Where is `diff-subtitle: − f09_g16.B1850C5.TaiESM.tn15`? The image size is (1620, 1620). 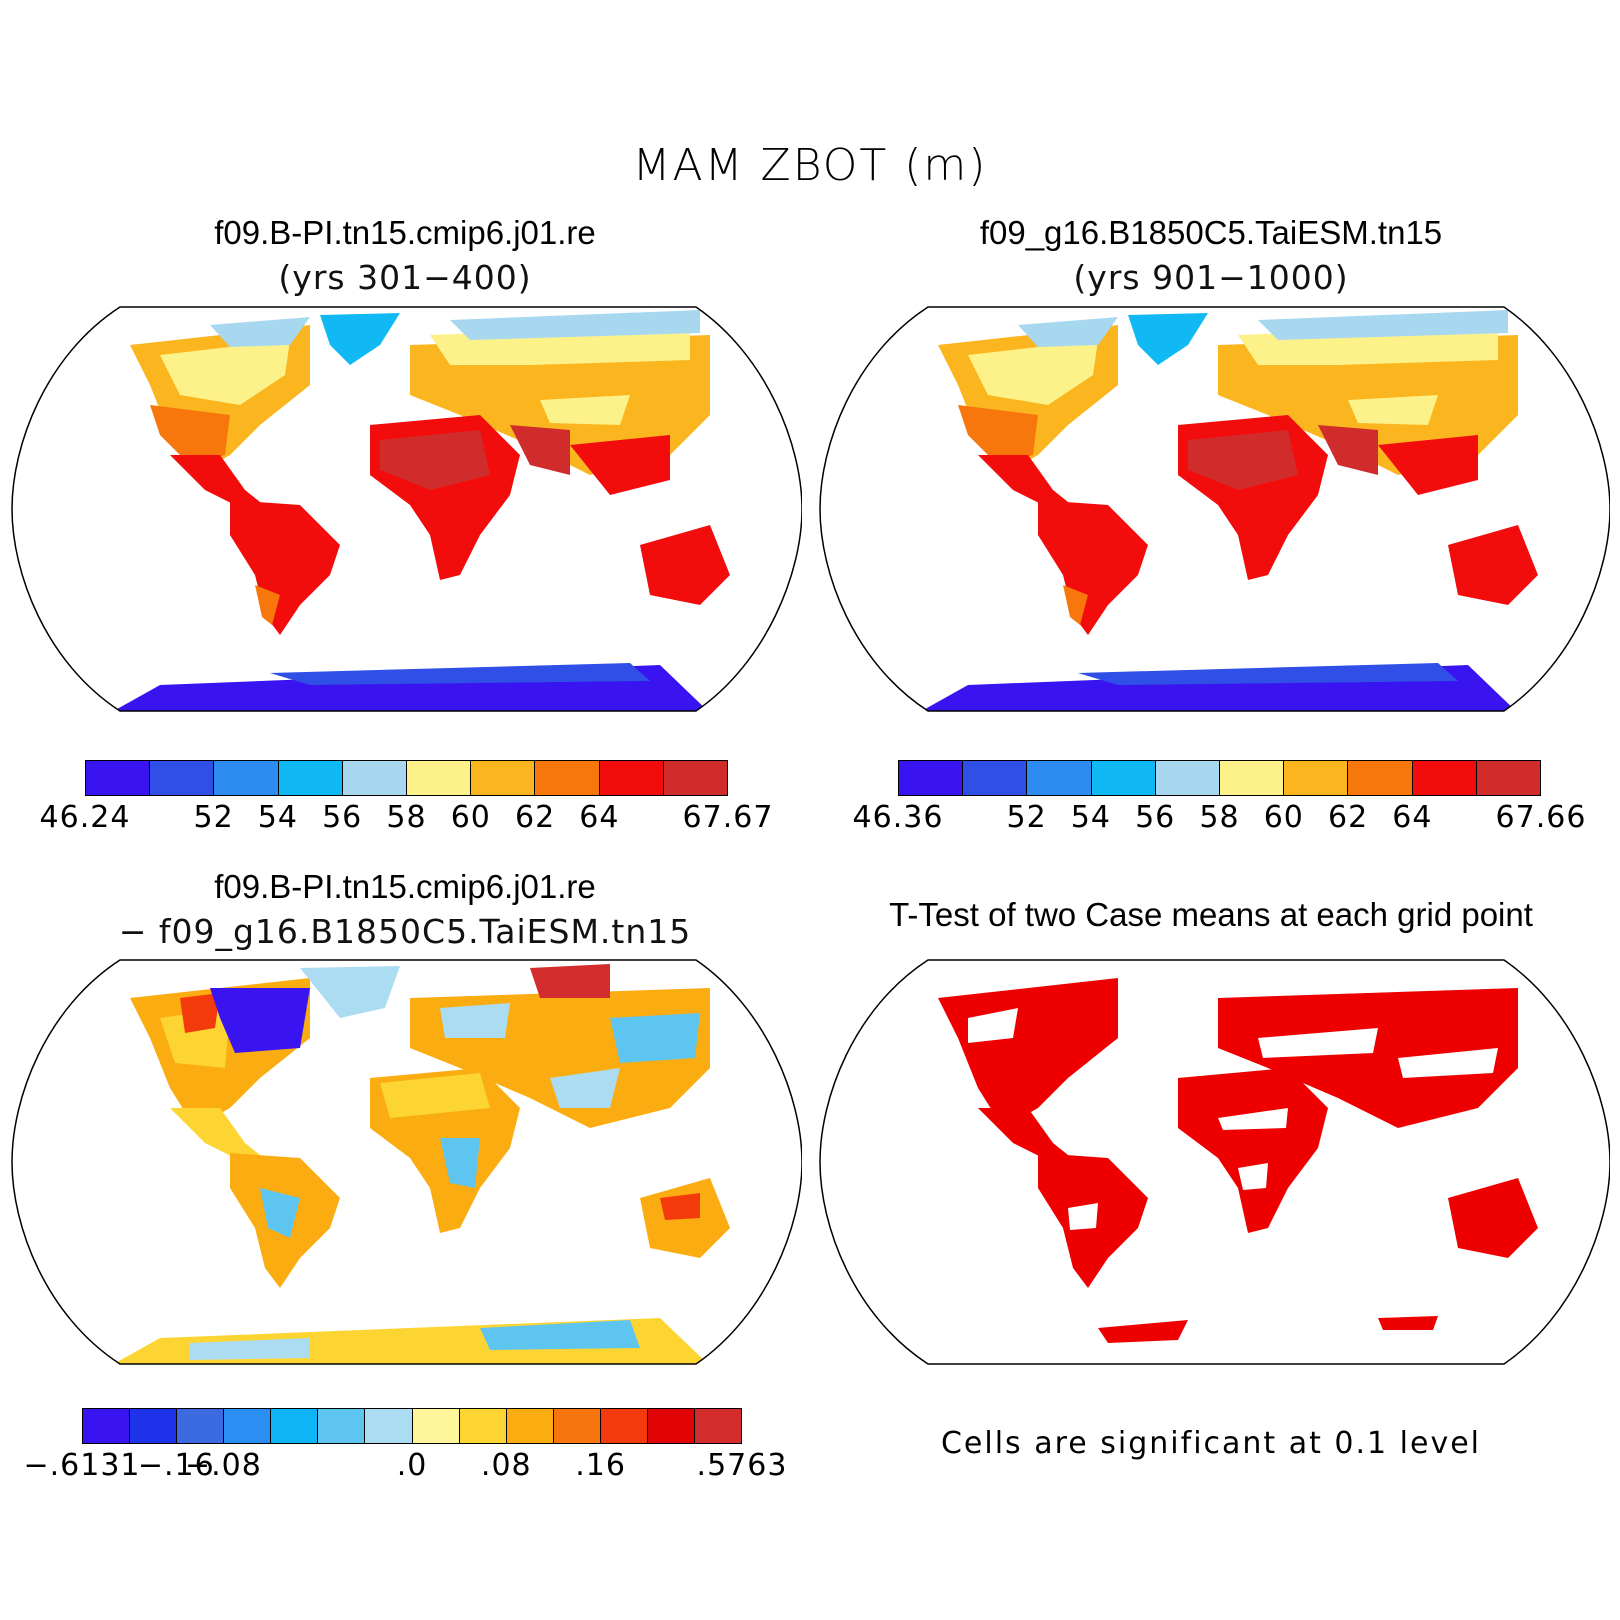
diff-subtitle: − f09_g16.B1850C5.TaiESM.tn15 is located at coordinates (405, 931).